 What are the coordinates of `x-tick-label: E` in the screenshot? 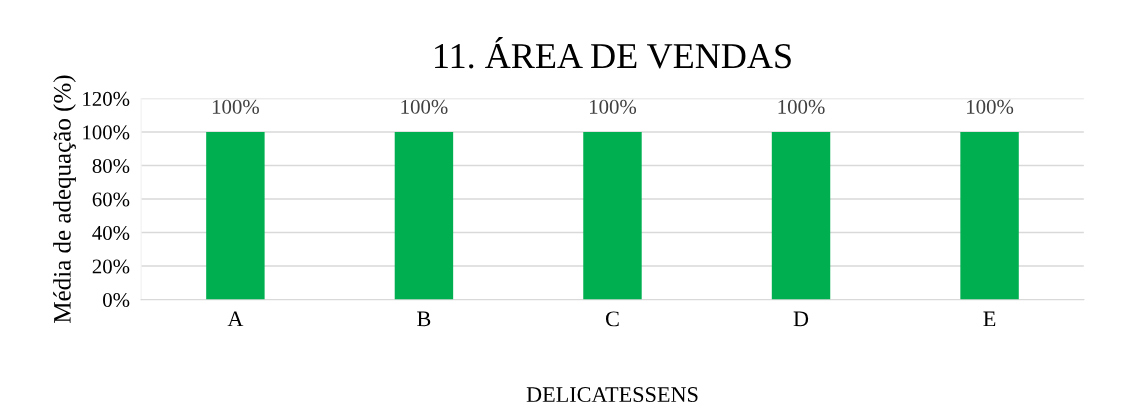 It's located at (989, 319).